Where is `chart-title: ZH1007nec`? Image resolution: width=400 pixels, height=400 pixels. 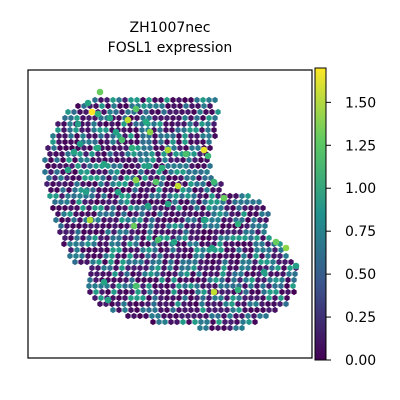 chart-title: ZH1007nec is located at coordinates (170, 28).